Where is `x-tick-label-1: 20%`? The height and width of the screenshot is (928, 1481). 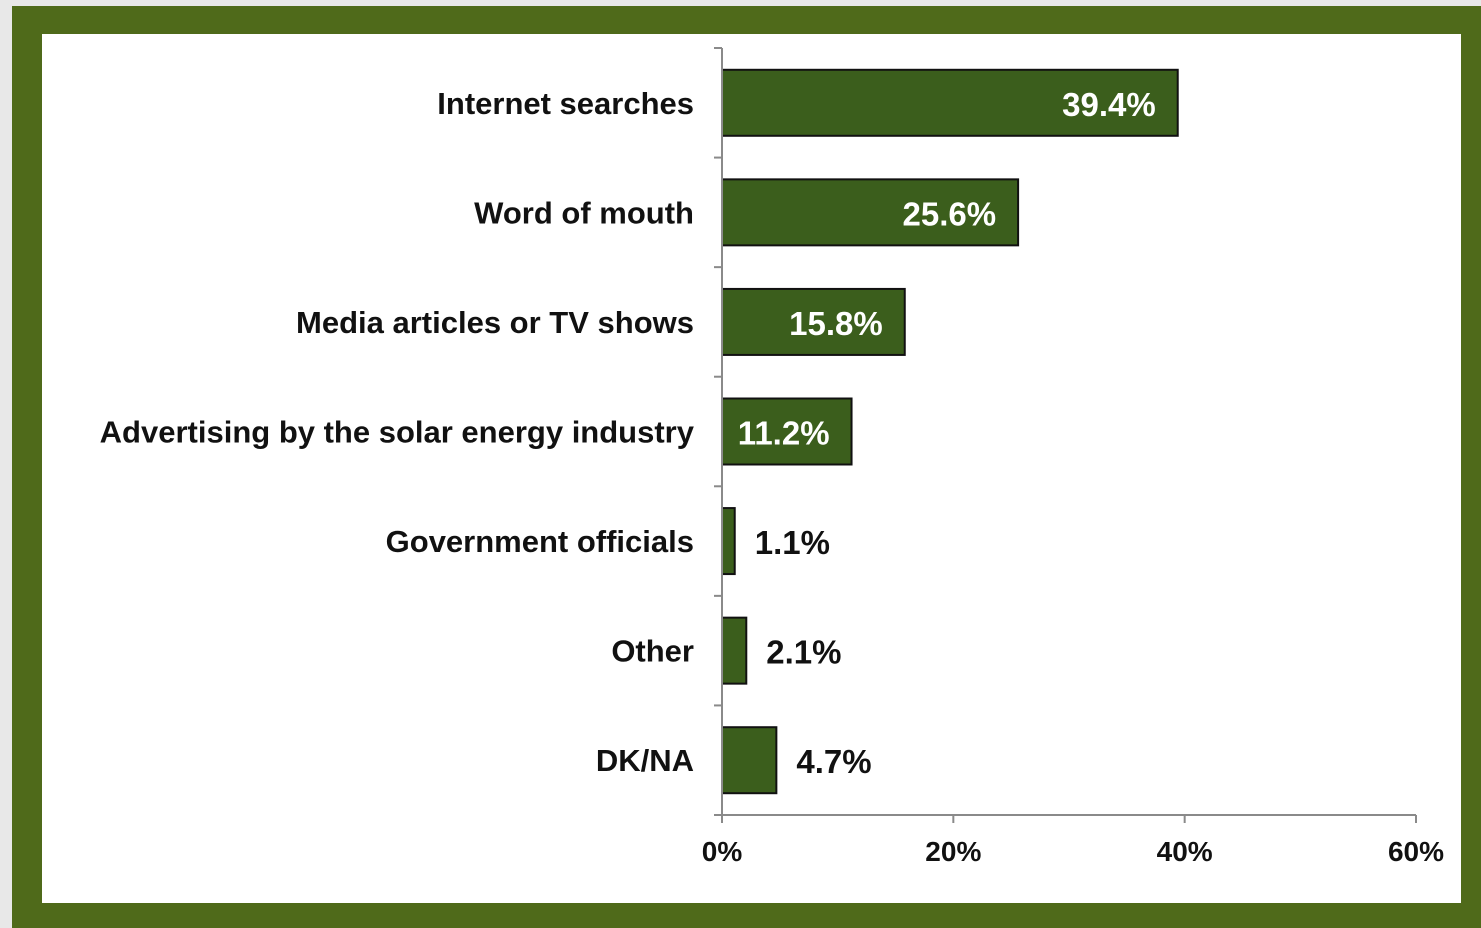 x-tick-label-1: 20% is located at coordinates (953, 851).